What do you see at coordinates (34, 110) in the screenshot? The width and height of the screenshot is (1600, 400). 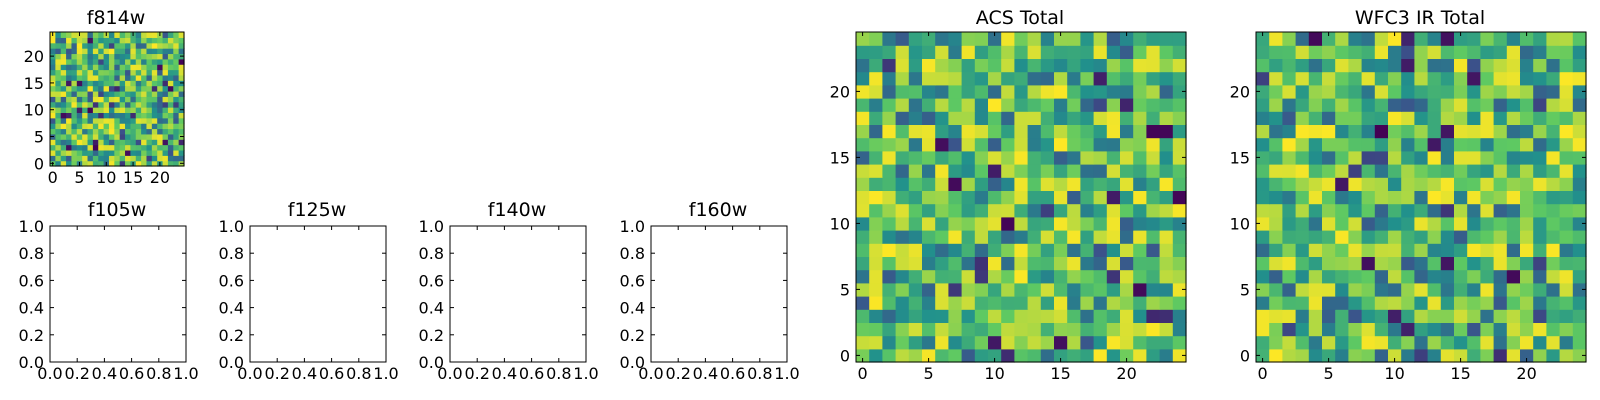 I see `y-tick-label: 10` at bounding box center [34, 110].